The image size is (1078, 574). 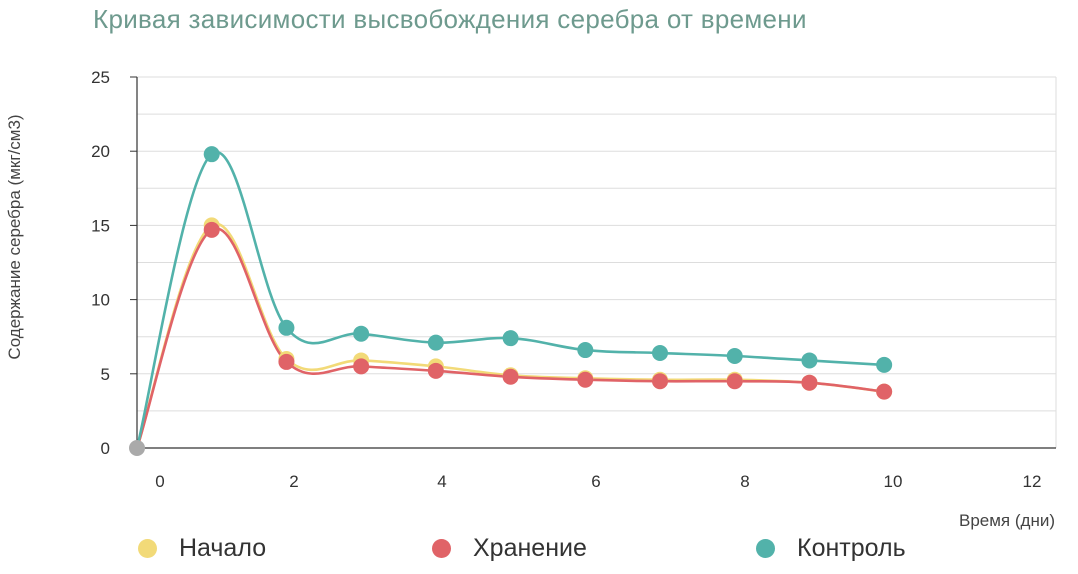 I want to click on y-tick-label: 10, so click(x=100, y=300).